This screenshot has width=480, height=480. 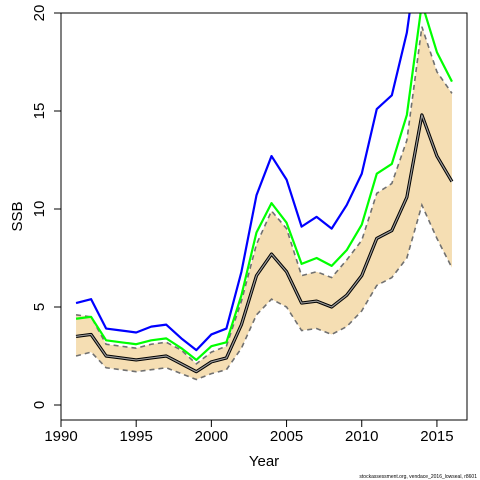 What do you see at coordinates (60, 436) in the screenshot?
I see `x-tick-label-1990: 1990` at bounding box center [60, 436].